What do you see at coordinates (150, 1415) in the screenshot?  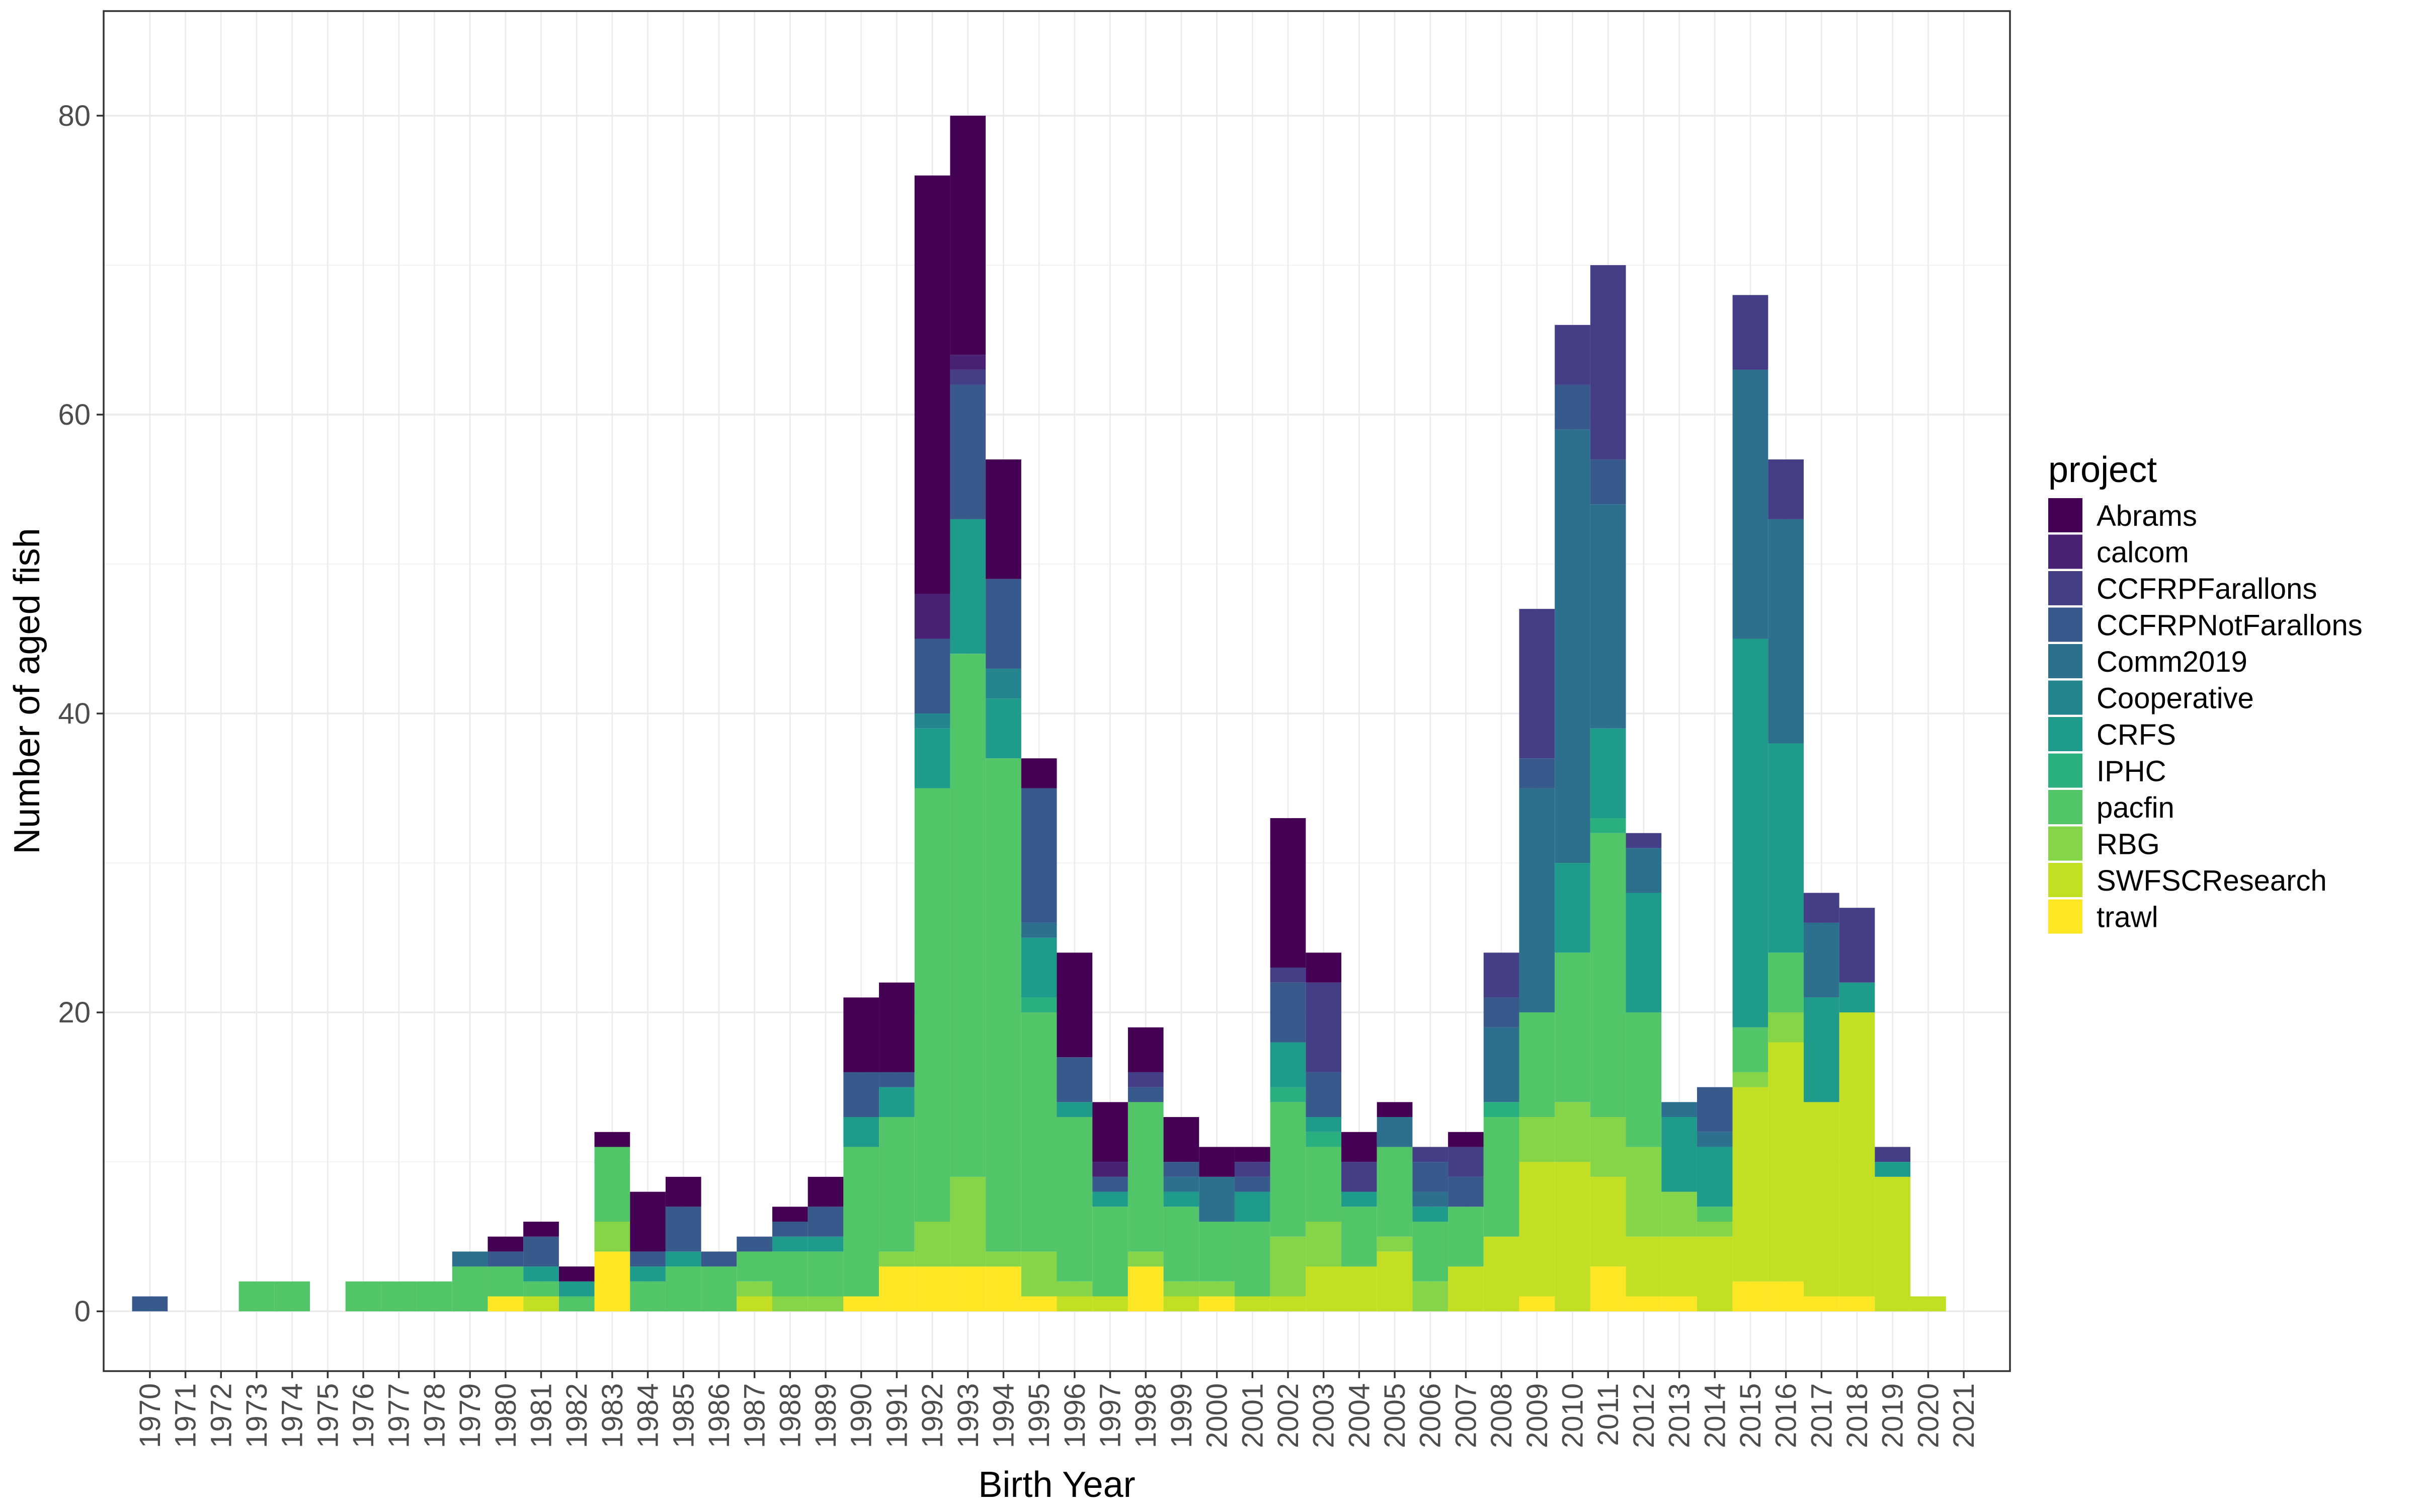 I see `x-tick-label: 1970` at bounding box center [150, 1415].